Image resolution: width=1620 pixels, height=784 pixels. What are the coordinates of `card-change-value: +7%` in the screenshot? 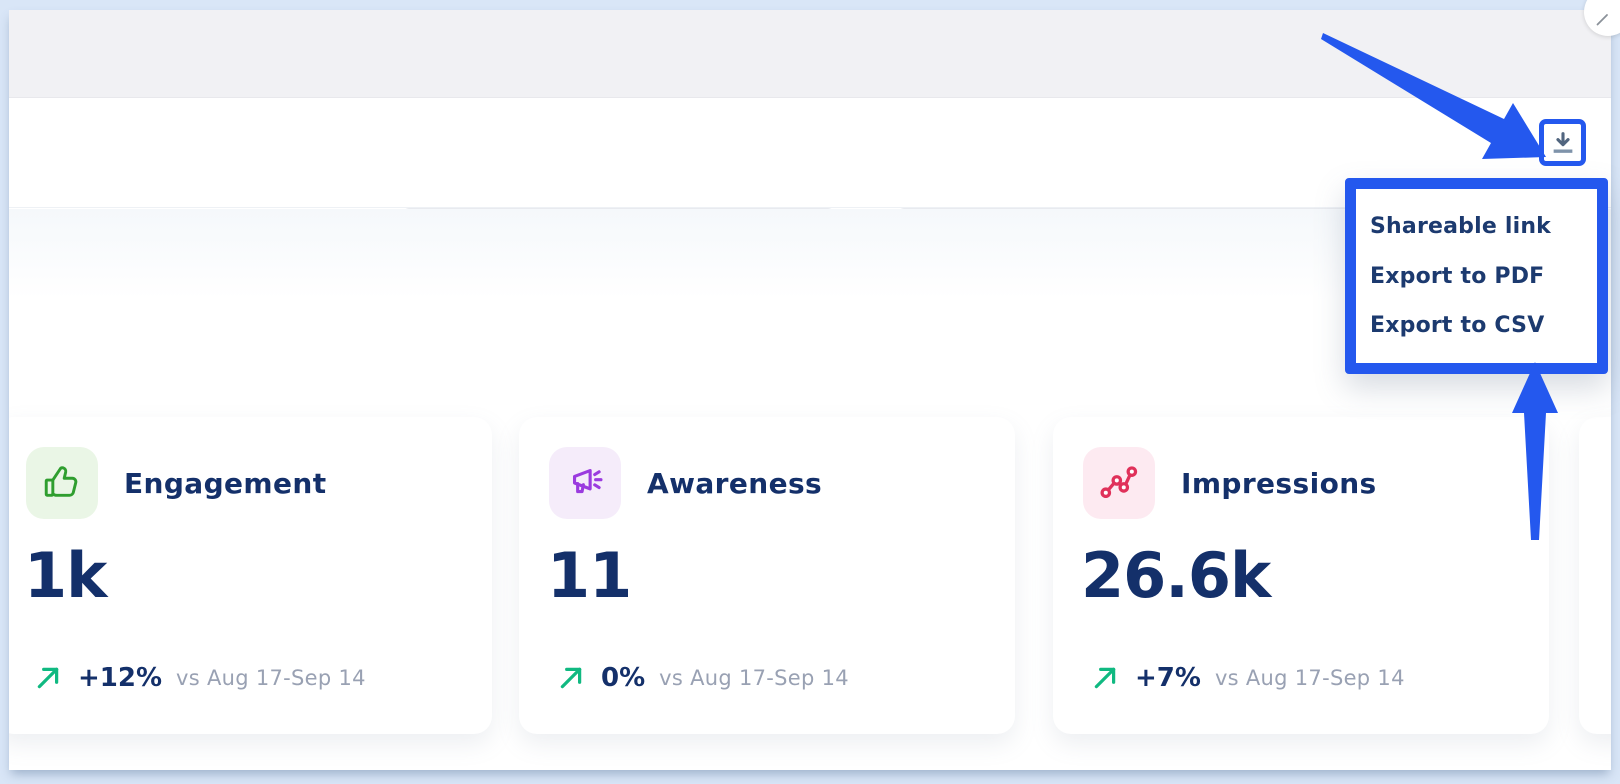 It's located at (1168, 678).